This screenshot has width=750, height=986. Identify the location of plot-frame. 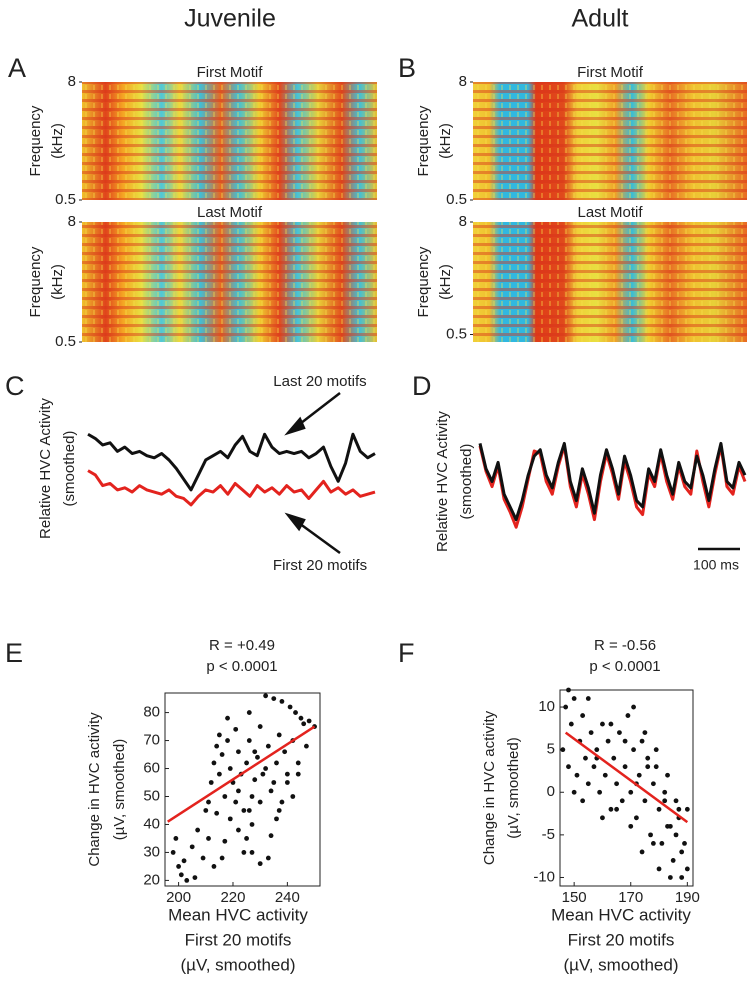
(242, 789).